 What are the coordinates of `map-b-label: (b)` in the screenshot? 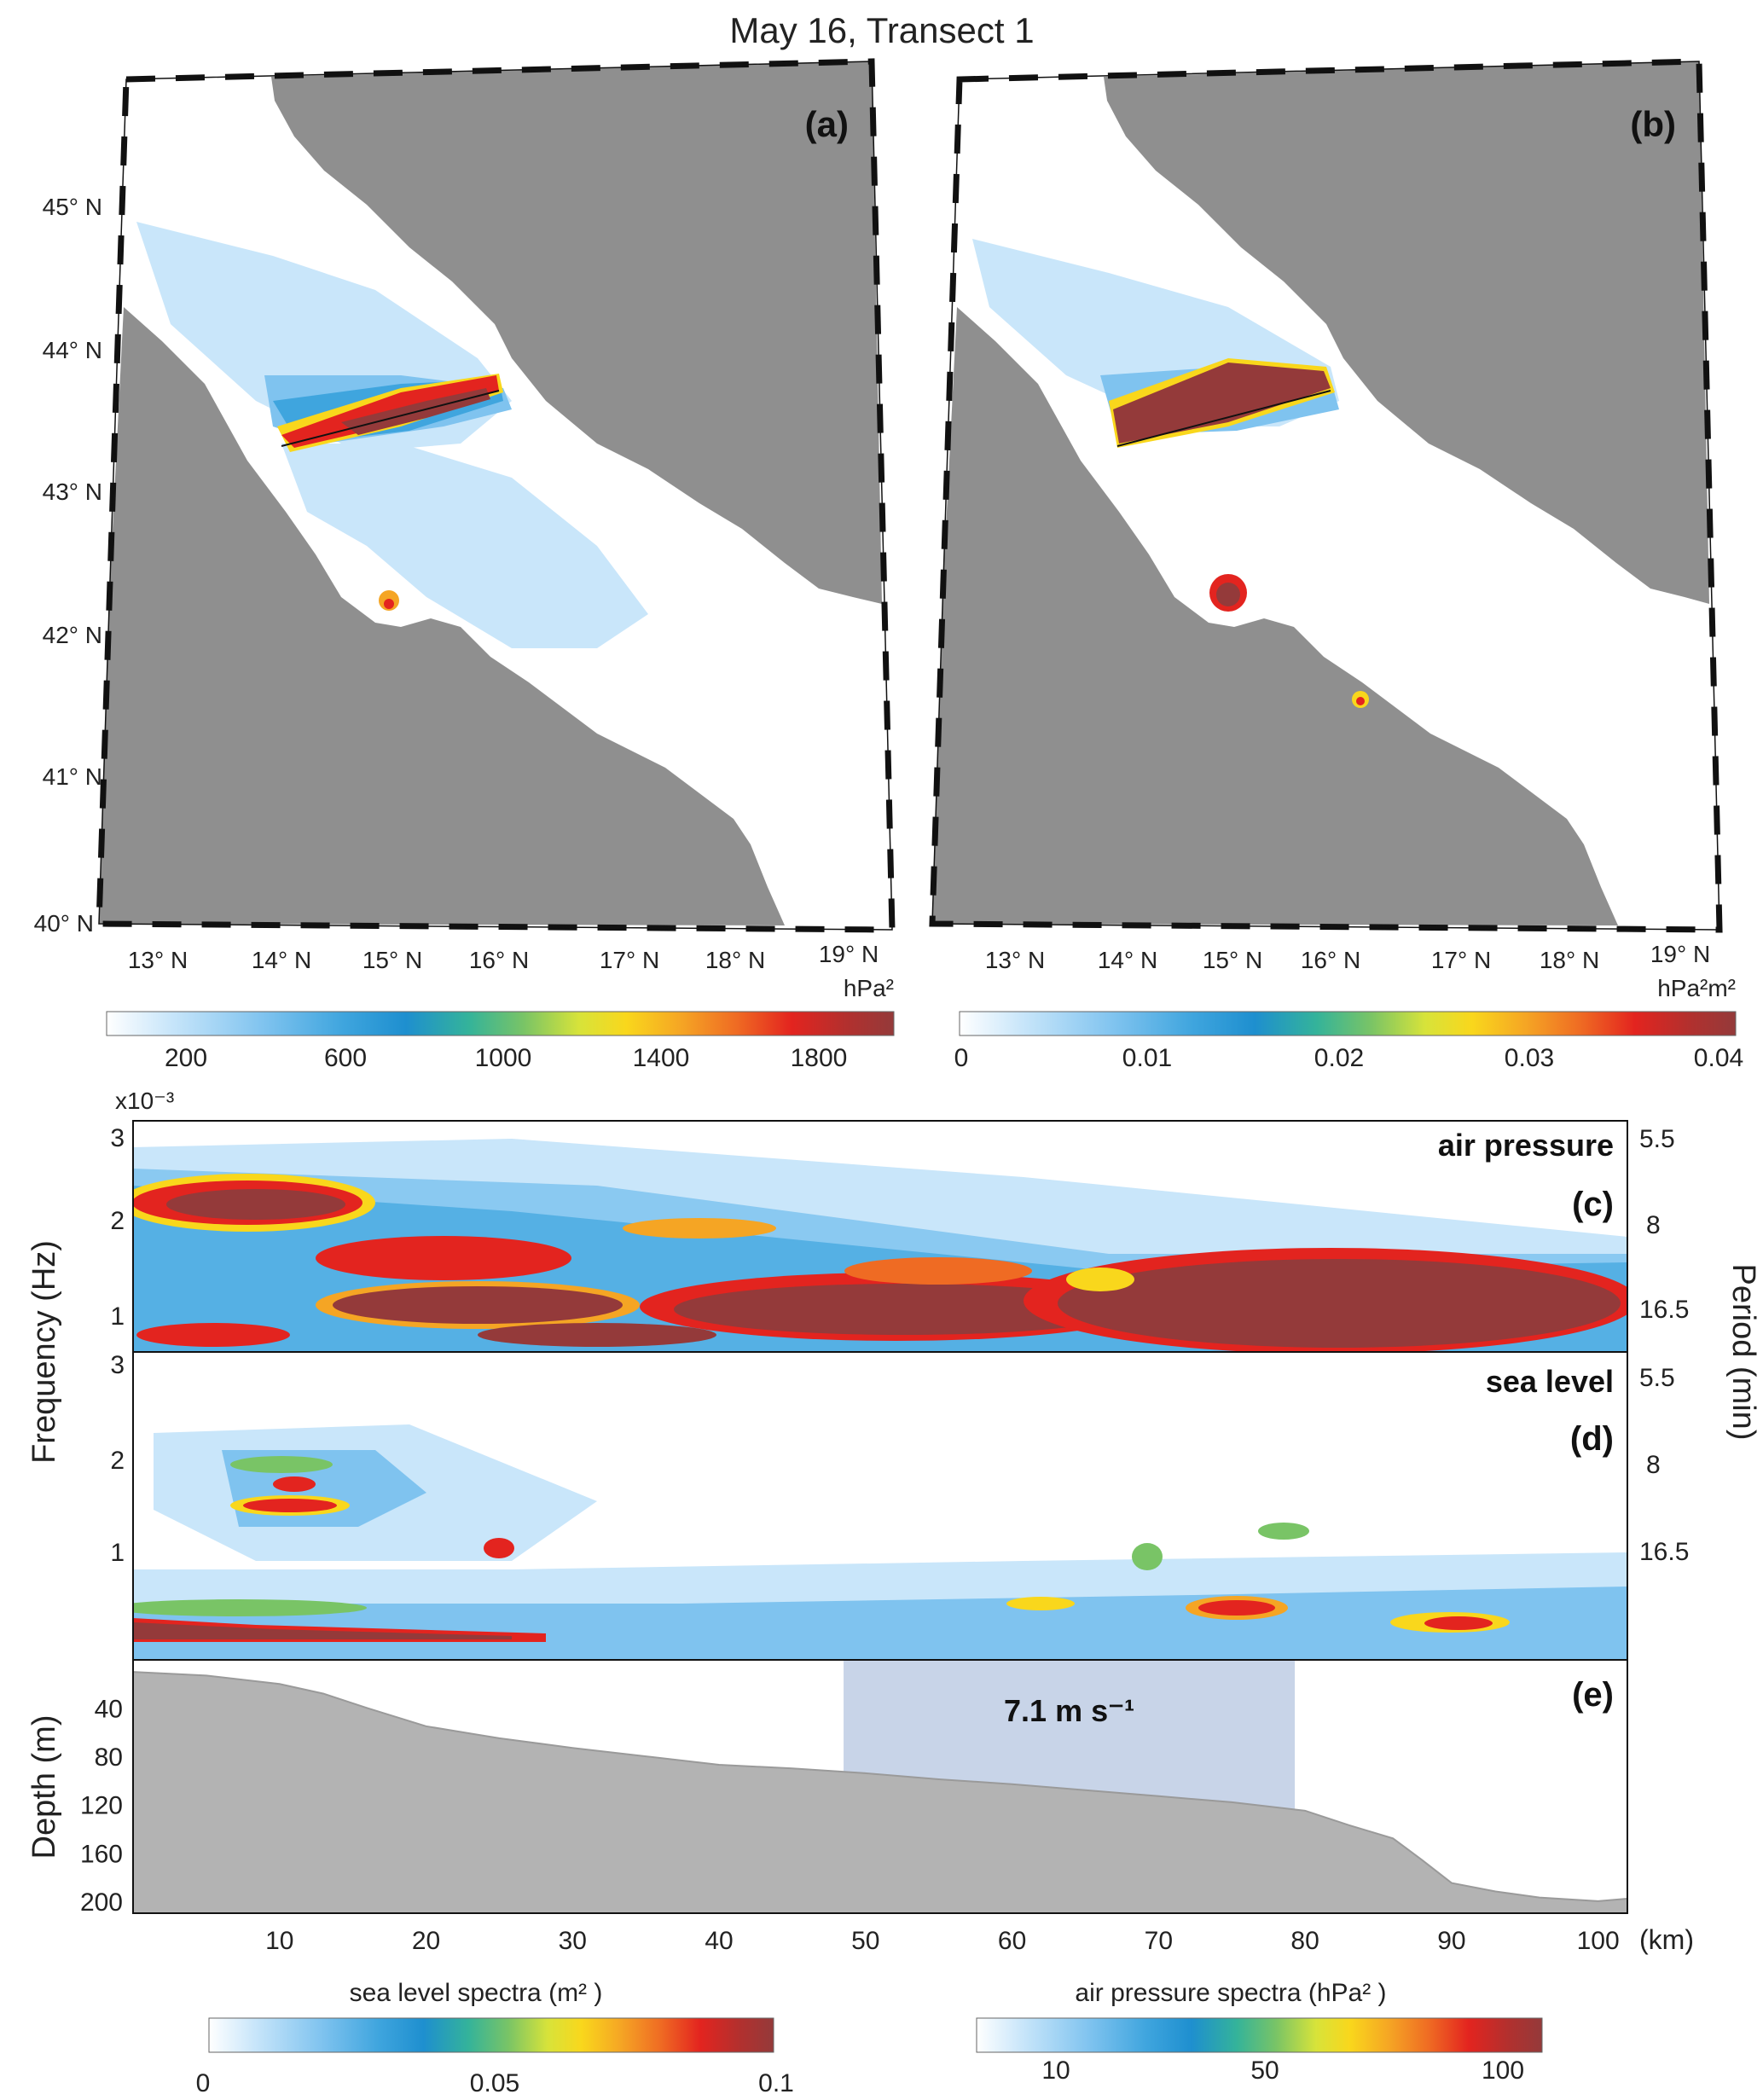 It's located at (1653, 124).